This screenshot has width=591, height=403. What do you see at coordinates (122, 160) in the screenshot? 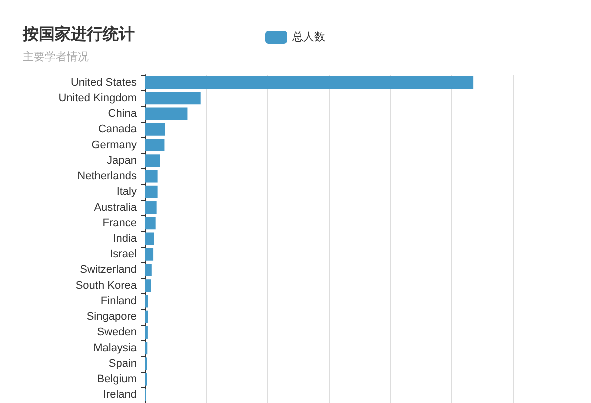
I see `y-tick-label: Japan` at bounding box center [122, 160].